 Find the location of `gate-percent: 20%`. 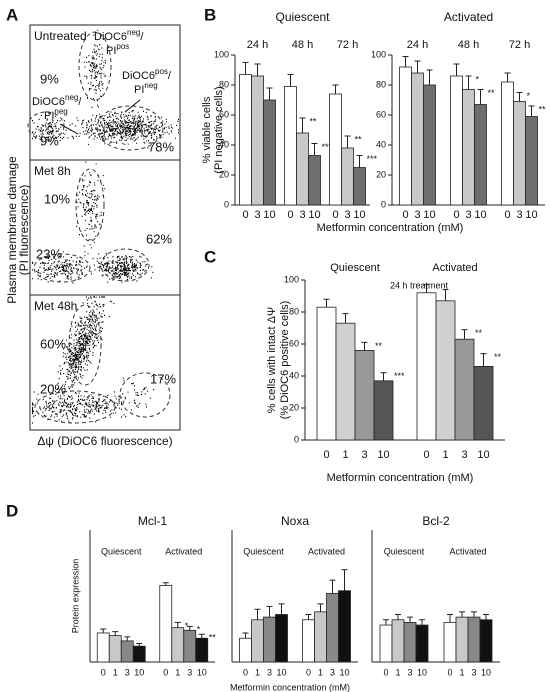

gate-percent: 20% is located at coordinates (53, 388).